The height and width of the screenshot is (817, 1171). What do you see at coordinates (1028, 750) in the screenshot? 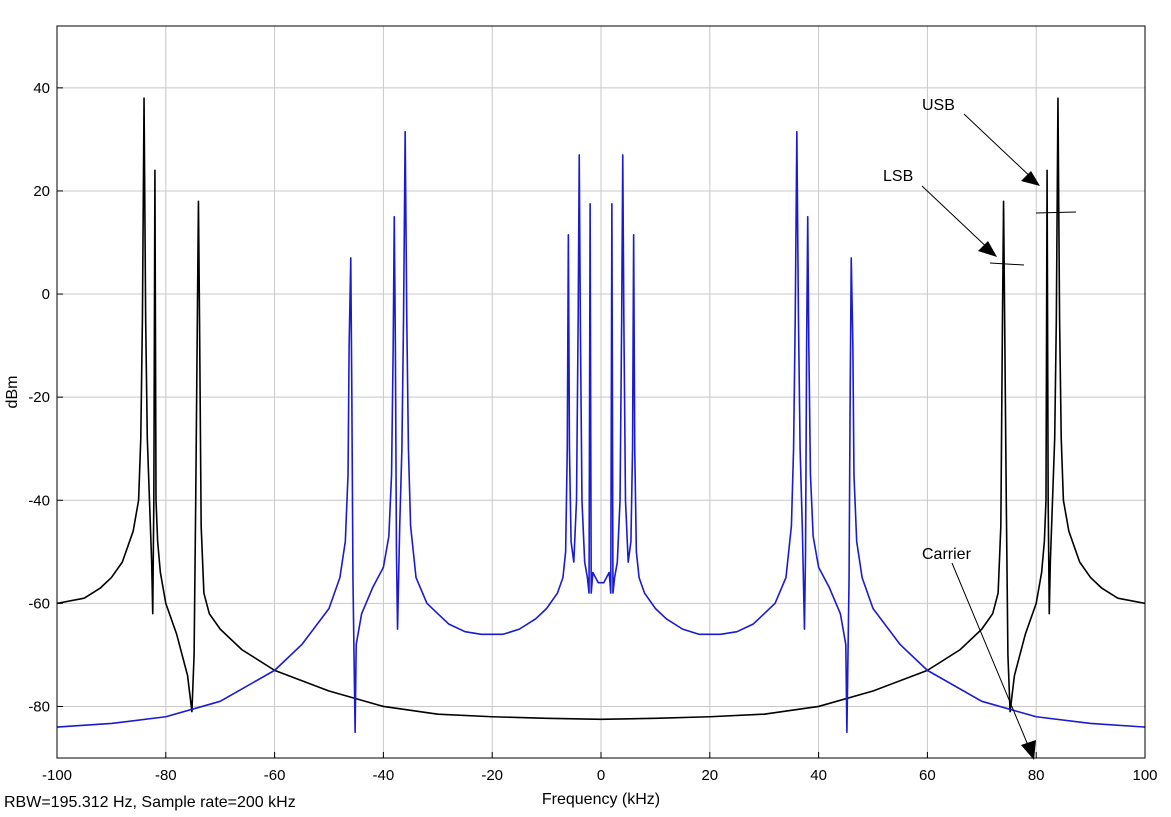
I see `carrier-arrow-head` at bounding box center [1028, 750].